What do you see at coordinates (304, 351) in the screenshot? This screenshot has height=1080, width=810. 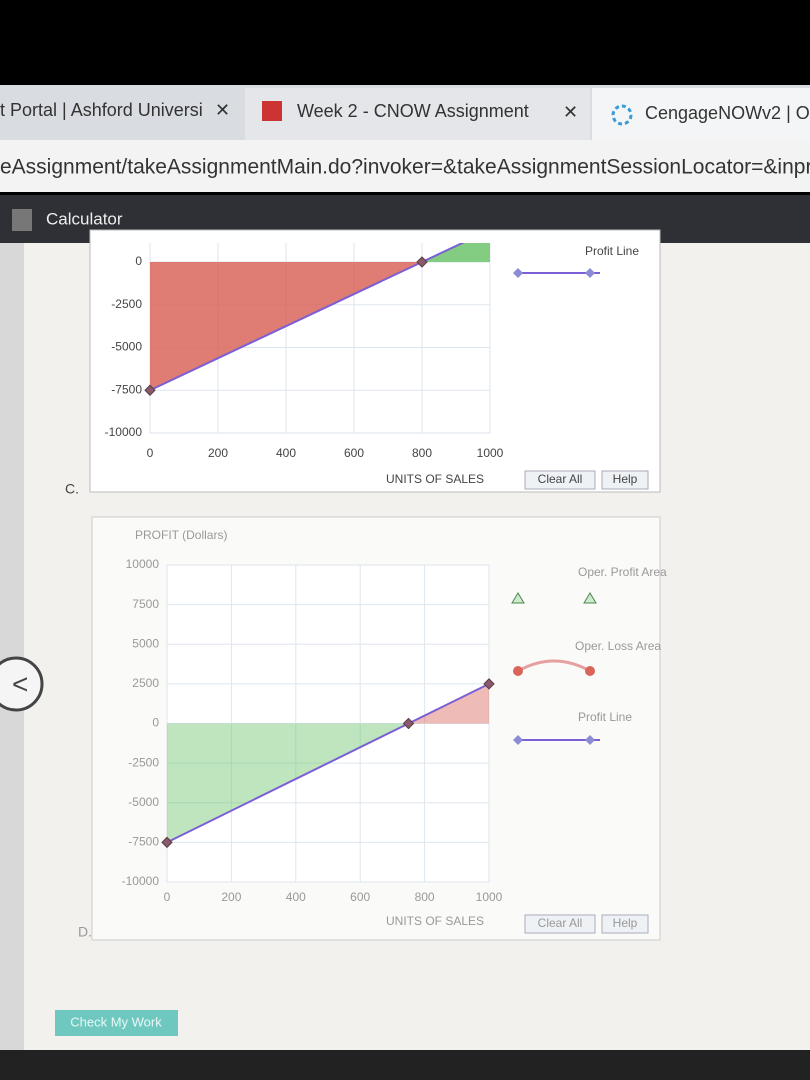 I see `chart: 0 200 400 600 800 1000 0 -2500 -5000 -7500 -10000` at bounding box center [304, 351].